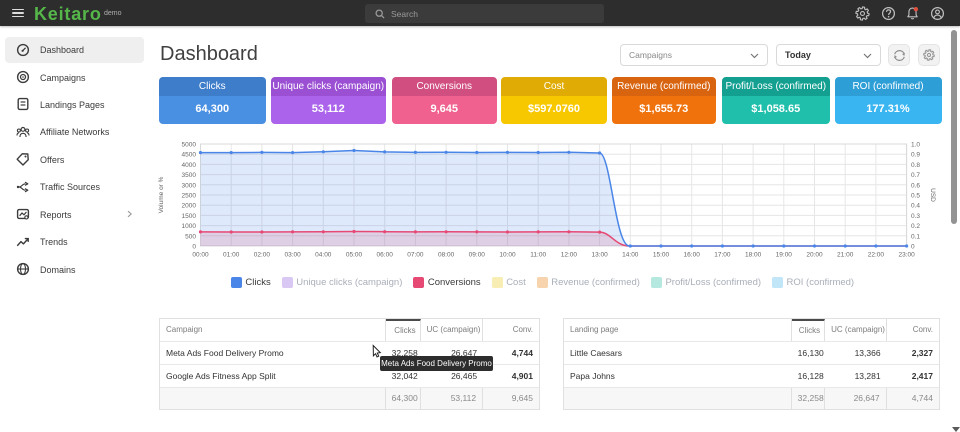  What do you see at coordinates (915, 236) in the screenshot?
I see `svg-text: 0.1` at bounding box center [915, 236].